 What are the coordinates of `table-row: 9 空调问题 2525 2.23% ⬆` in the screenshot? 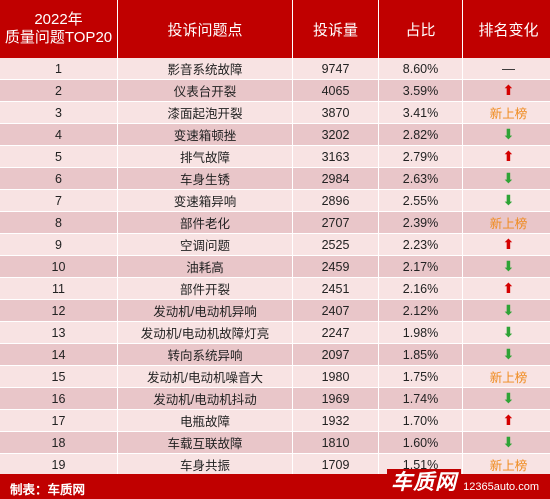 It's located at (275, 244).